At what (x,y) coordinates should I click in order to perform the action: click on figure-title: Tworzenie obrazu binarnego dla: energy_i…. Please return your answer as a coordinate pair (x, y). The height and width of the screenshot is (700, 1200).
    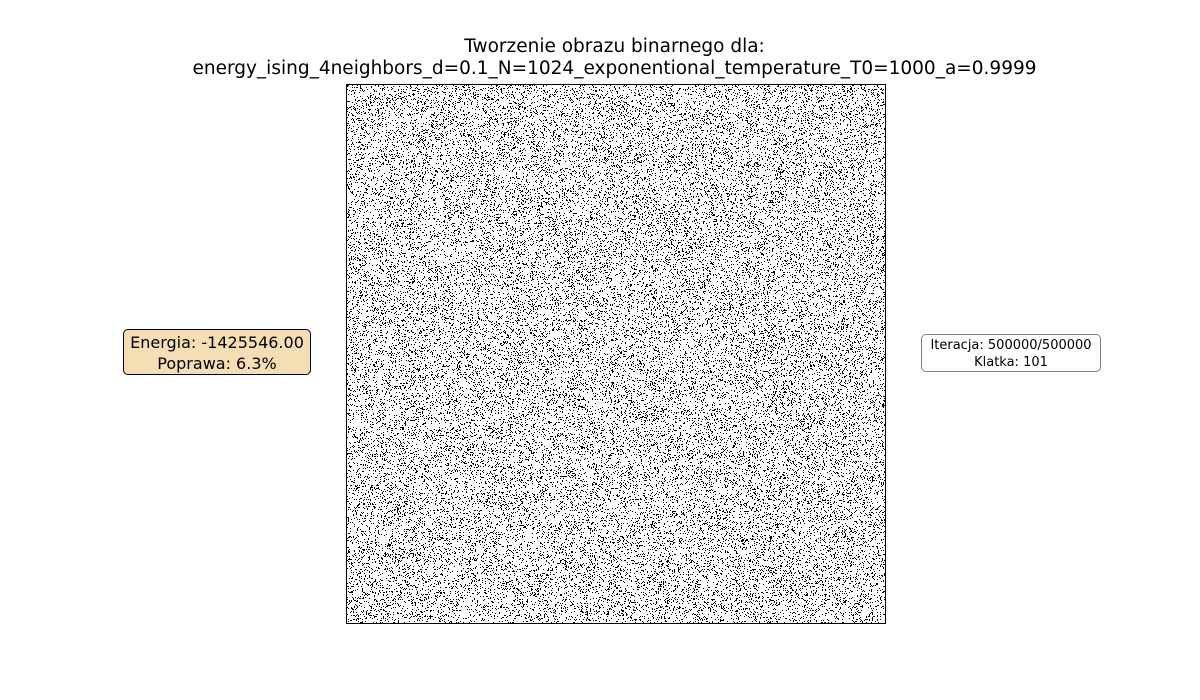
    Looking at the image, I should click on (600, 58).